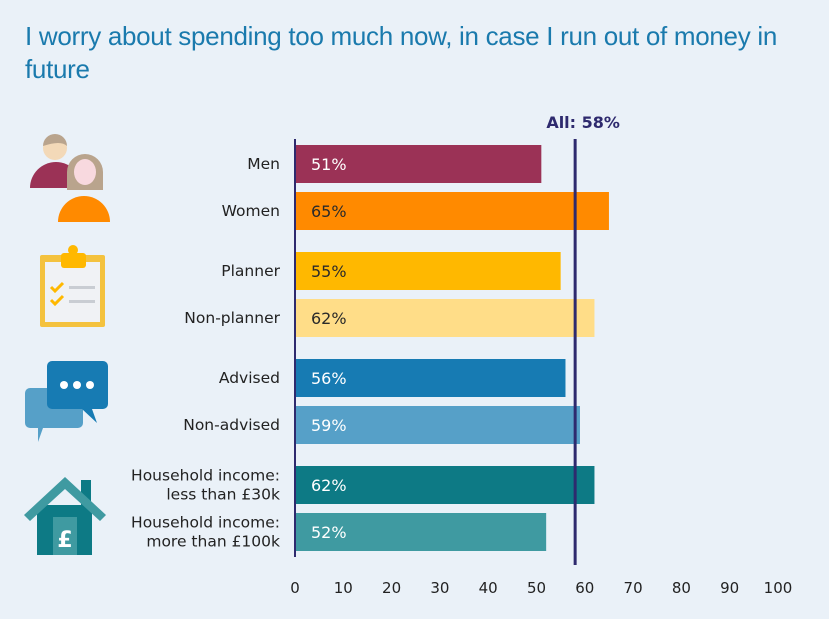 This screenshot has height=619, width=829. I want to click on category-label: Men, so click(263, 164).